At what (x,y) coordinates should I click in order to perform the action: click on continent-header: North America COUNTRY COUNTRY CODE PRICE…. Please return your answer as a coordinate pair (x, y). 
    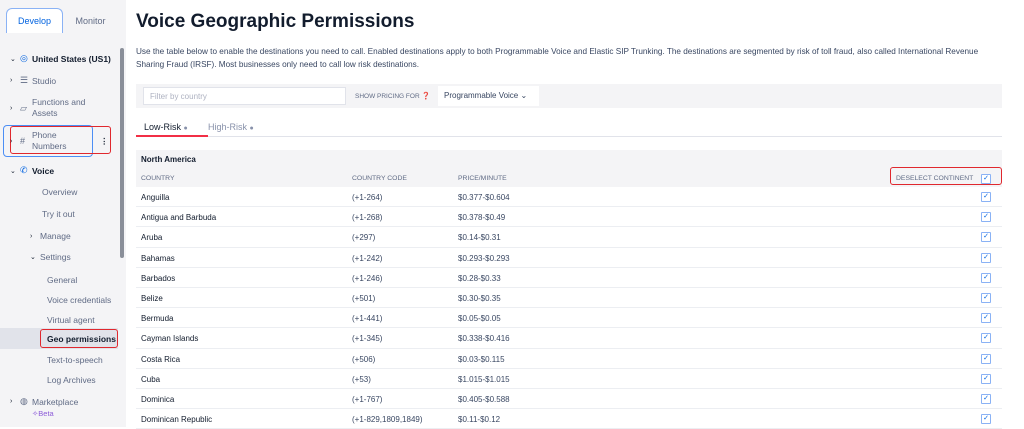
    Looking at the image, I should click on (569, 168).